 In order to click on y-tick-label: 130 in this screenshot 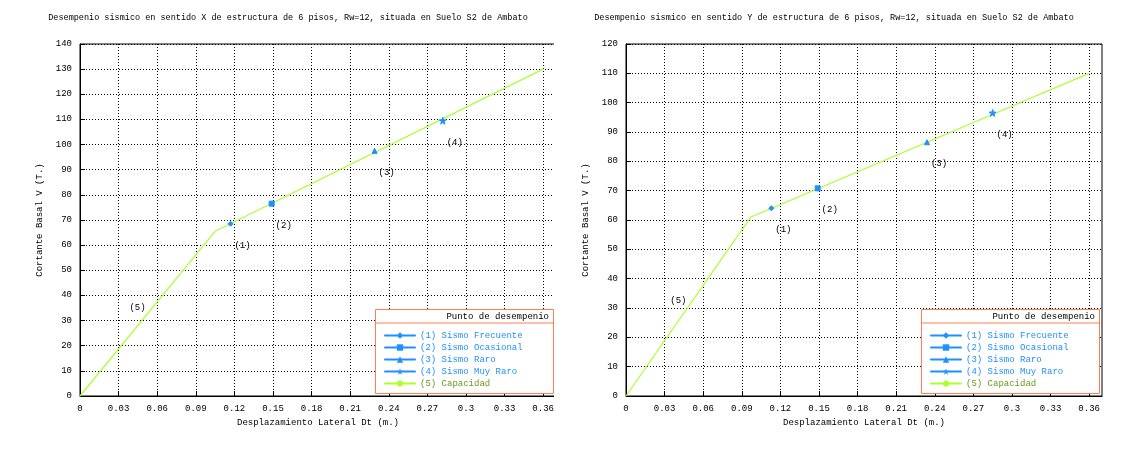, I will do `click(63, 69)`.